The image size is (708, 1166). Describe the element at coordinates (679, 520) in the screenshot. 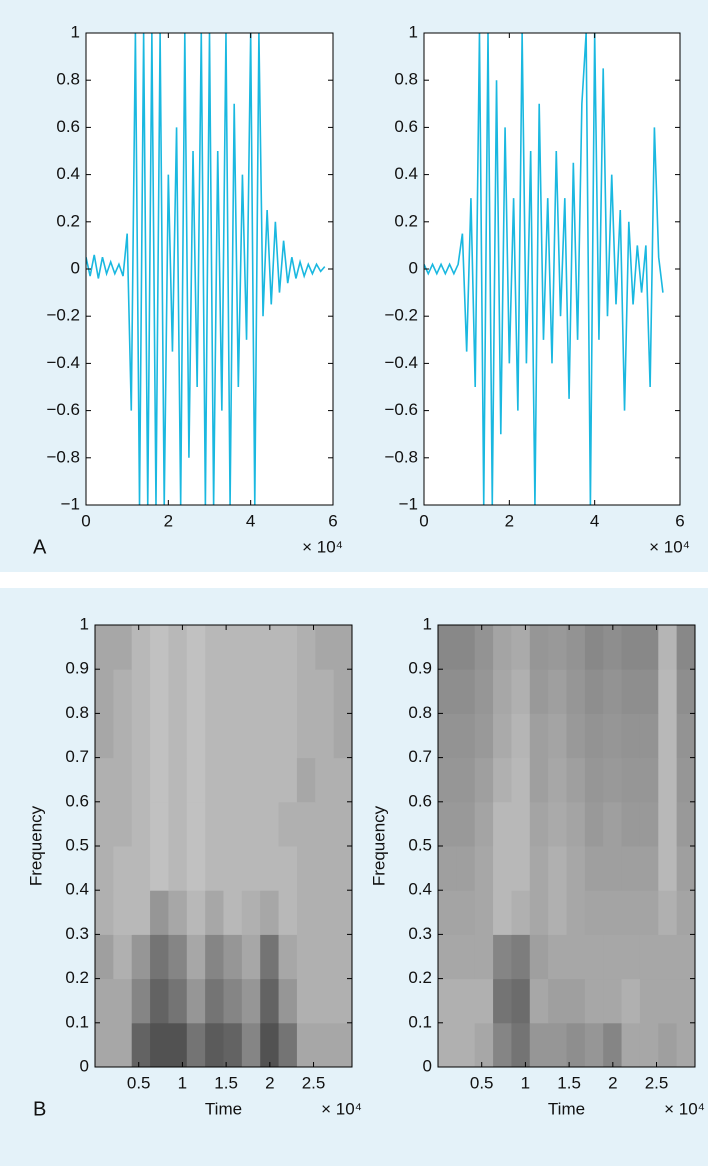

I see `x-tick-label: 6` at that location.